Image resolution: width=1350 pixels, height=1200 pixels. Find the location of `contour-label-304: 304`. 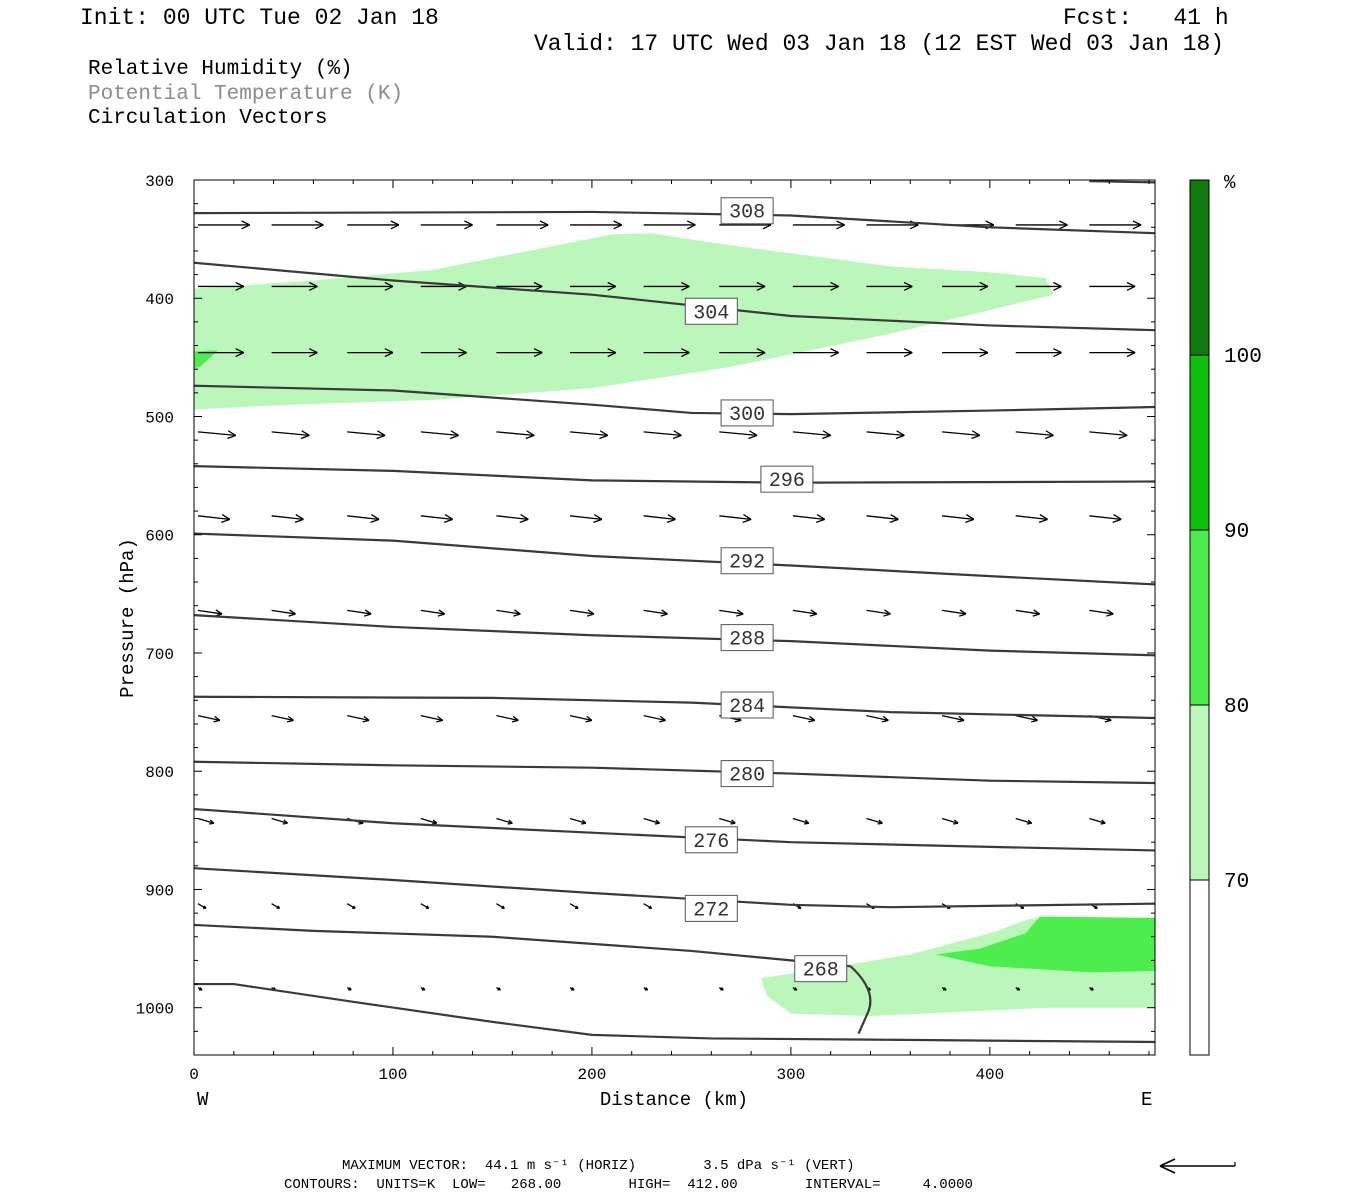

contour-label-304: 304 is located at coordinates (711, 311).